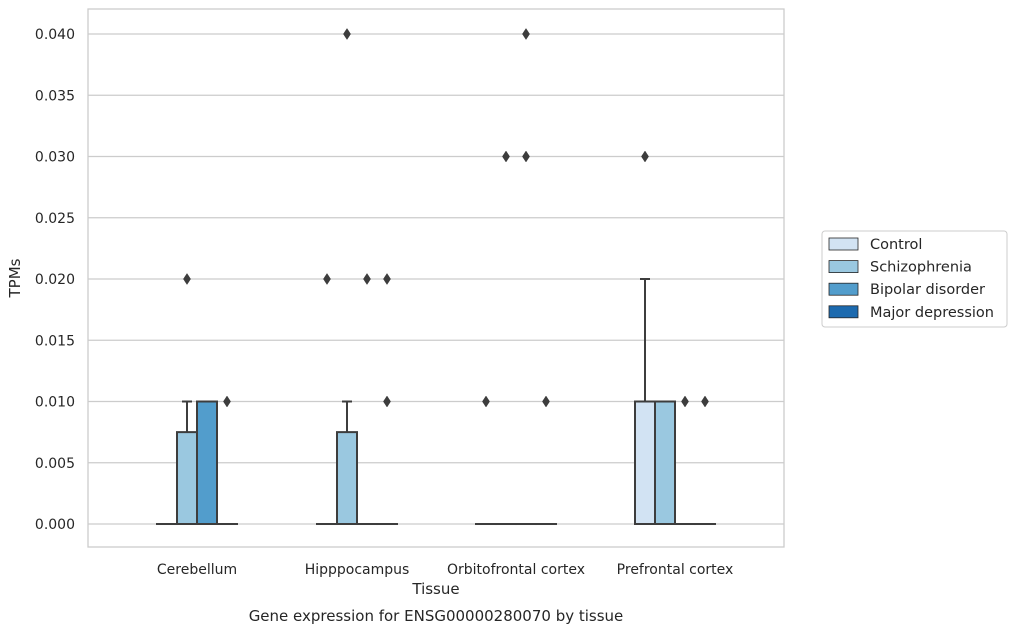  Describe the element at coordinates (435, 589) in the screenshot. I see `x-axis-label: Tissue` at that location.